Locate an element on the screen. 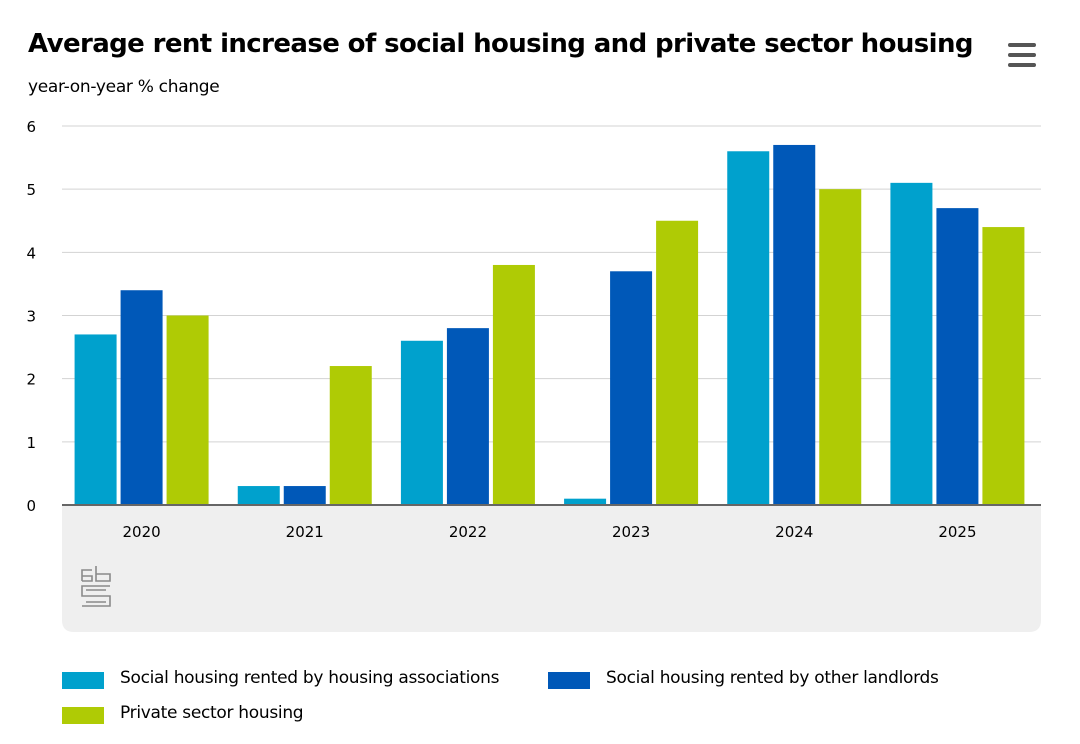  x-tick-label: 2024 is located at coordinates (794, 532).